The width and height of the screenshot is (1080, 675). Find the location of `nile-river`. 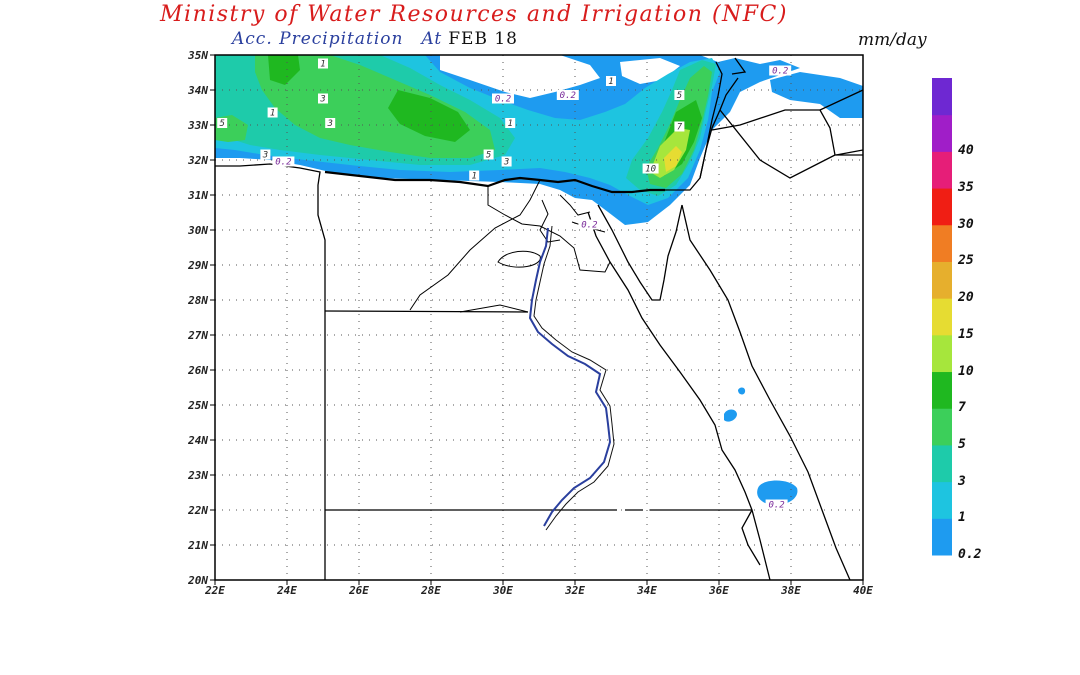

nile-river is located at coordinates (571, 378).